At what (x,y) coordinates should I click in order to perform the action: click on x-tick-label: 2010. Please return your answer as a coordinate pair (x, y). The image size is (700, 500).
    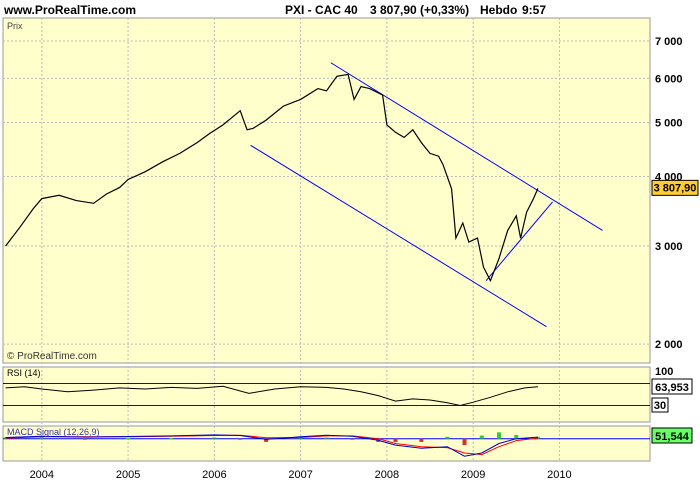
    Looking at the image, I should click on (559, 475).